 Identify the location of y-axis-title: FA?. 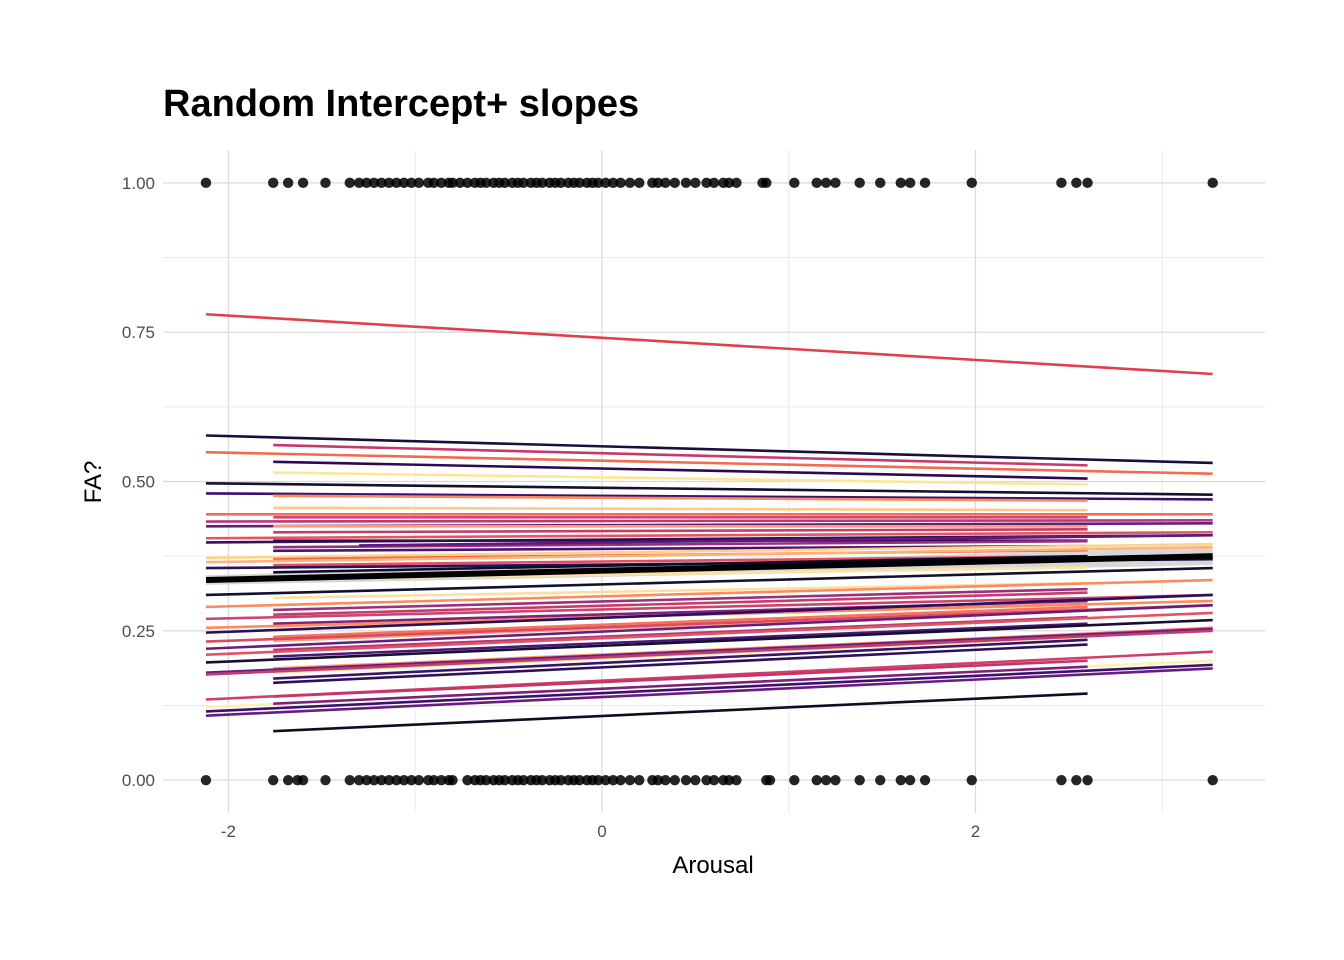
(93, 482).